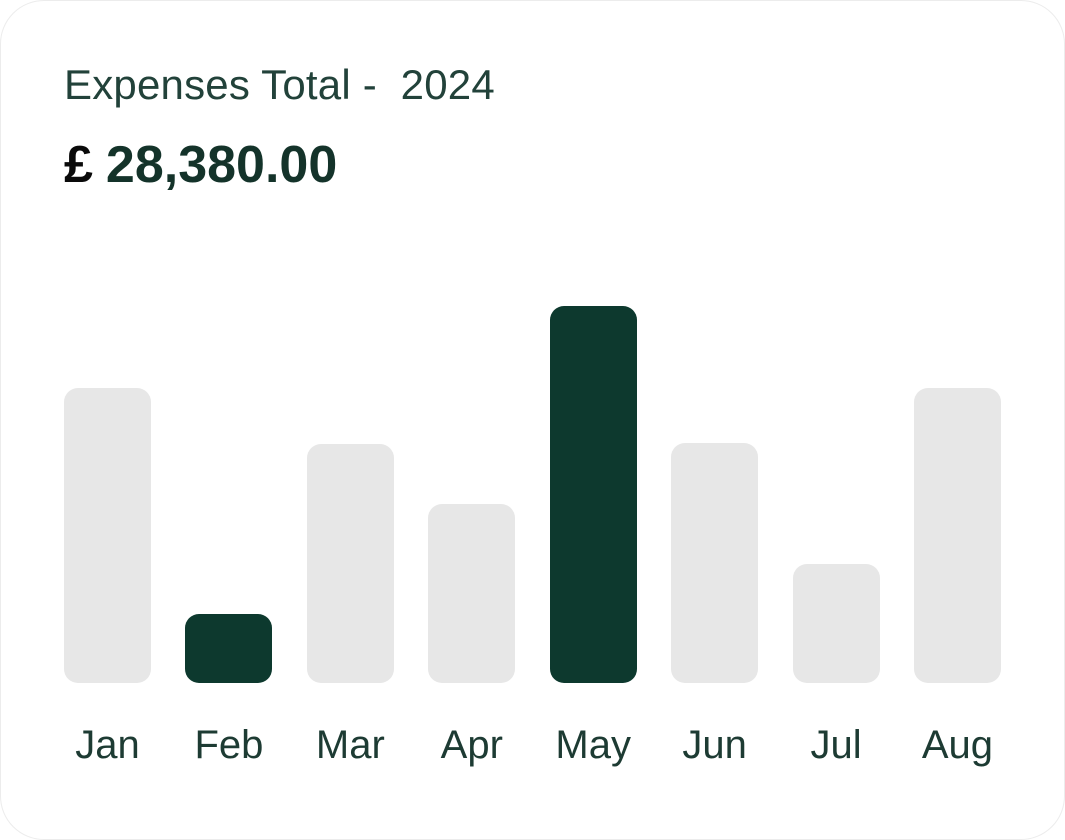 Image resolution: width=1065 pixels, height=840 pixels. What do you see at coordinates (78, 165) in the screenshot?
I see `currency-symbol: £` at bounding box center [78, 165].